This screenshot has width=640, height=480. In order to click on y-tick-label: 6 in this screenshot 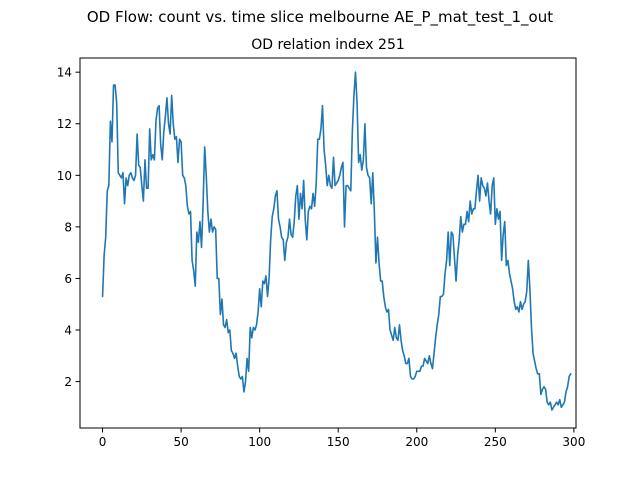, I will do `click(68, 279)`.